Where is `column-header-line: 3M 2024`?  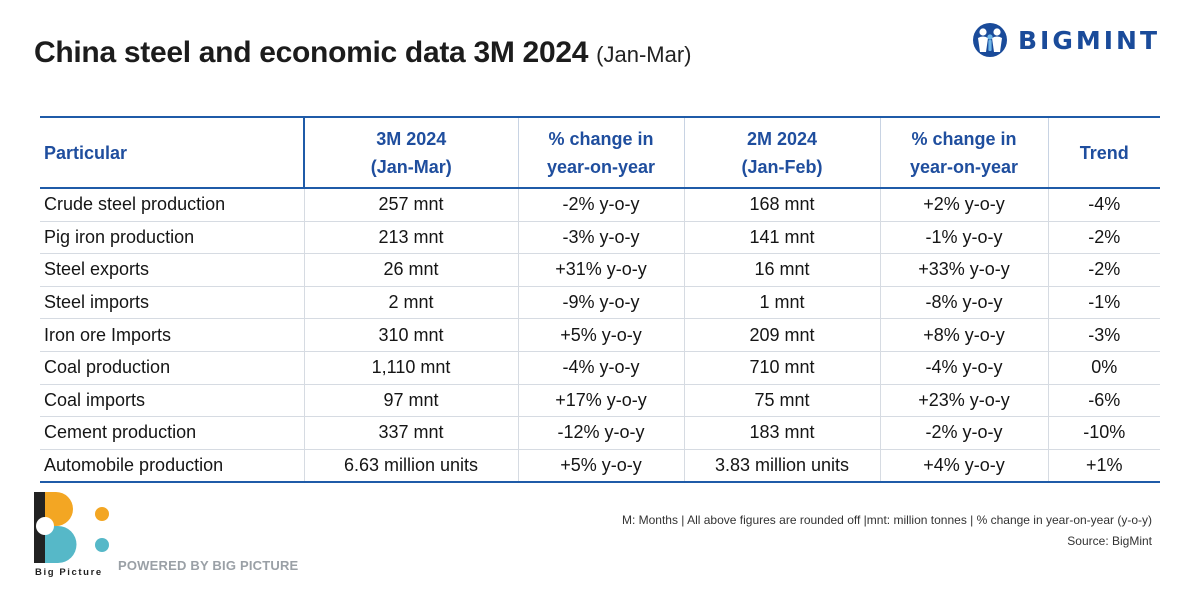 column-header-line: 3M 2024 is located at coordinates (411, 138).